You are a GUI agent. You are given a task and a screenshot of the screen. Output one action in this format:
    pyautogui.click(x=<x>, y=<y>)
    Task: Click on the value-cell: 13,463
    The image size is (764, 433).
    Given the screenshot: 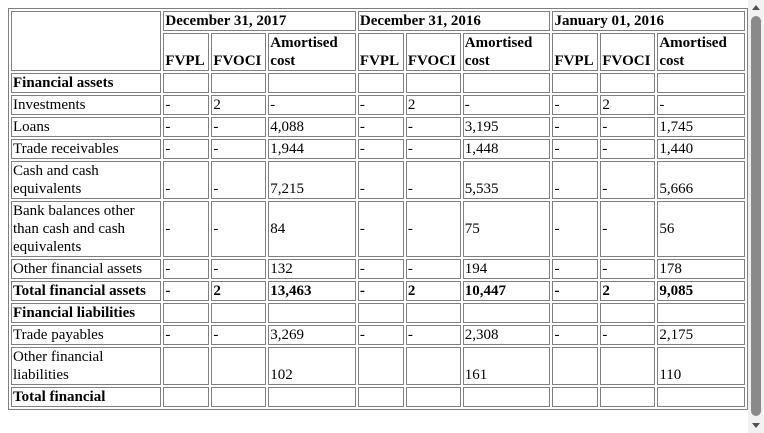 What is the action you would take?
    pyautogui.click(x=312, y=291)
    